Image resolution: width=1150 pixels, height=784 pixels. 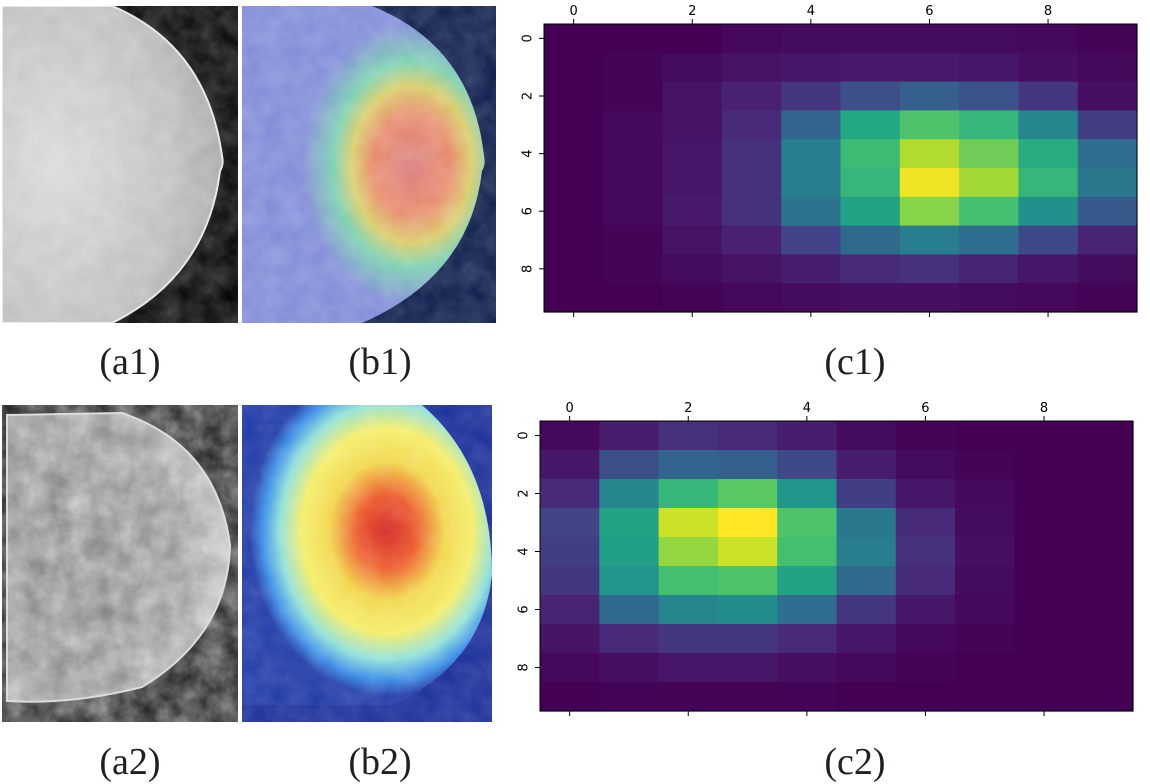 What do you see at coordinates (1103, 494) in the screenshot?
I see `heatmap-cell-r2-c9` at bounding box center [1103, 494].